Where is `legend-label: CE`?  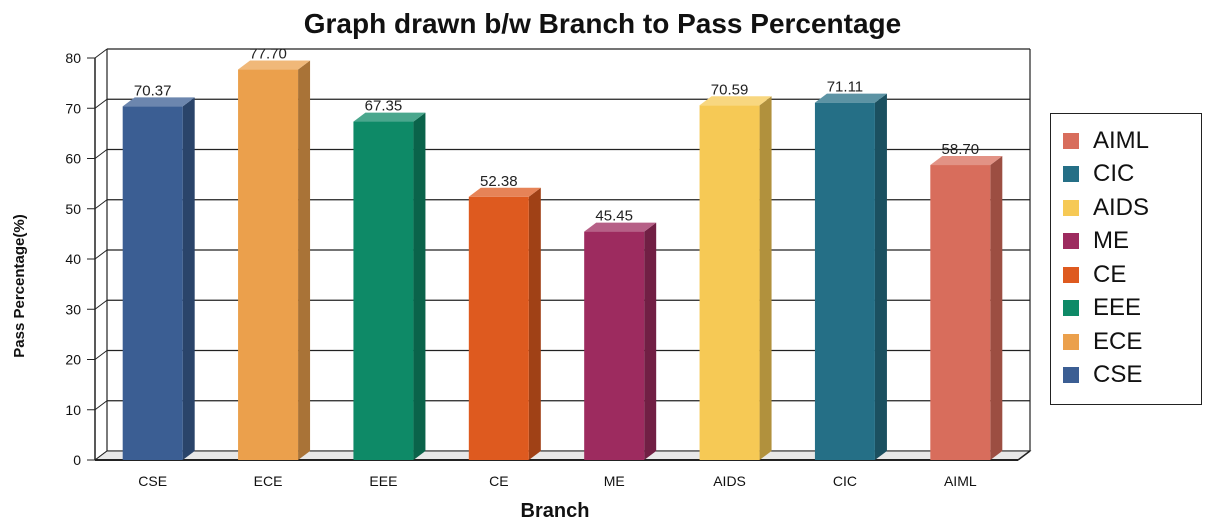
legend-label: CE is located at coordinates (1110, 274).